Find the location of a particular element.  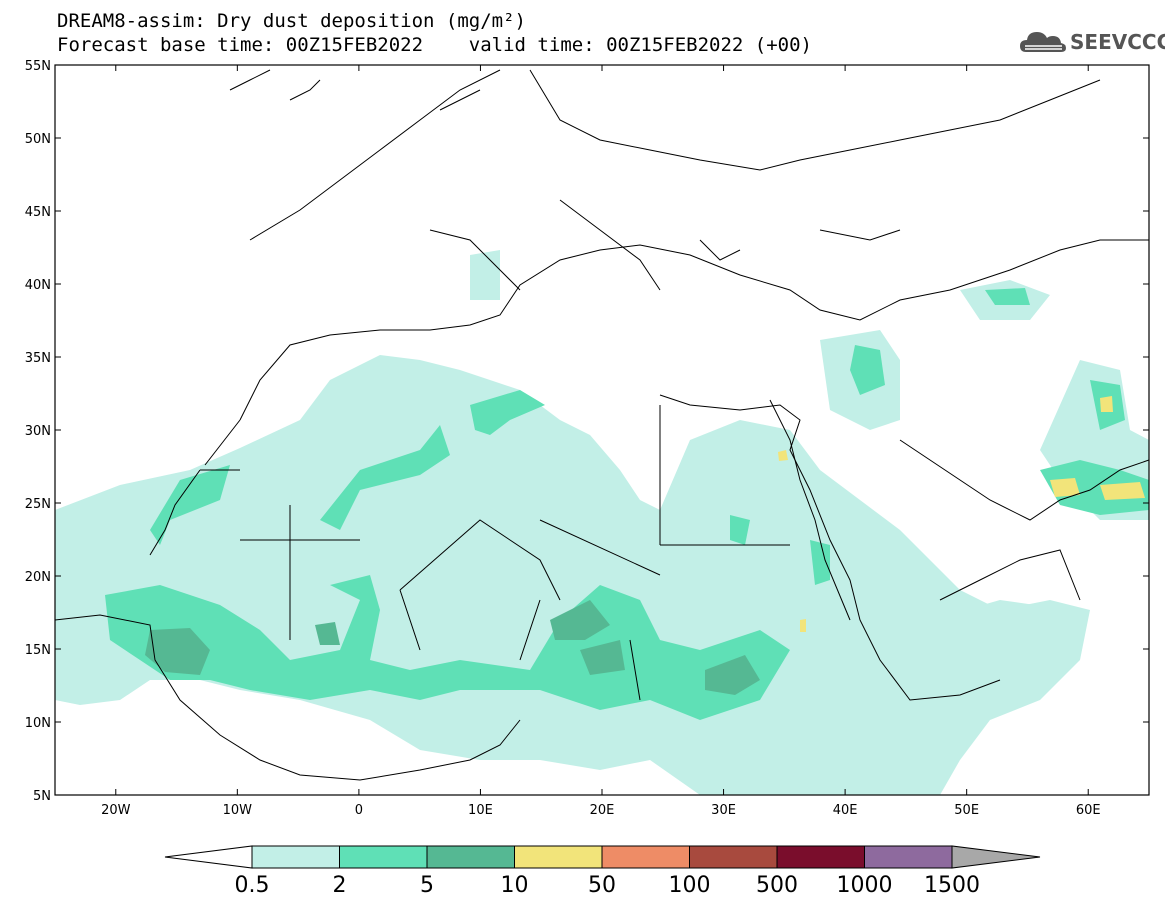

colorbar-label: 10 is located at coordinates (515, 885).